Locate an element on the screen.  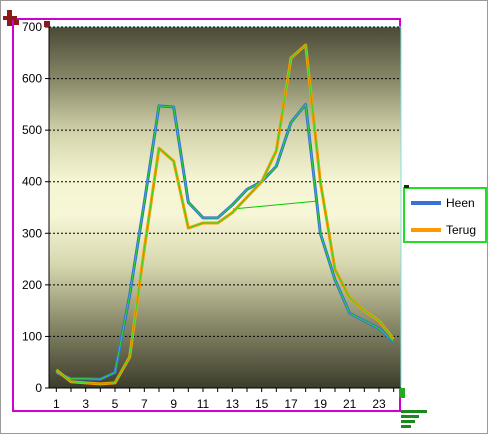
legend-label-terug: Terug is located at coordinates (461, 230).